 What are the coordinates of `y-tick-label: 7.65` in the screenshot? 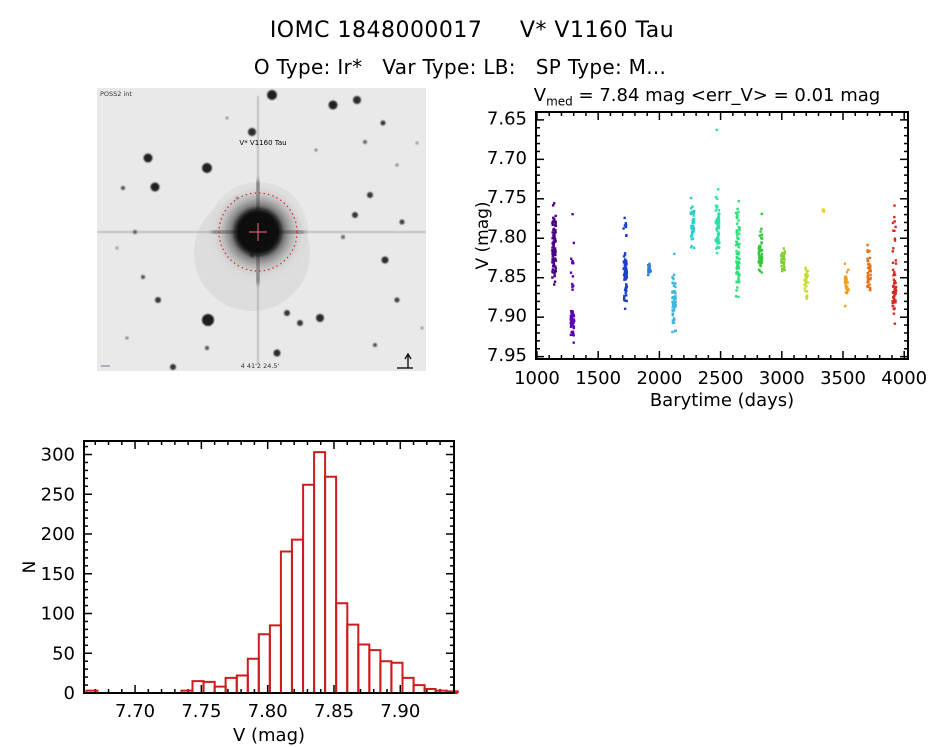 It's located at (507, 118).